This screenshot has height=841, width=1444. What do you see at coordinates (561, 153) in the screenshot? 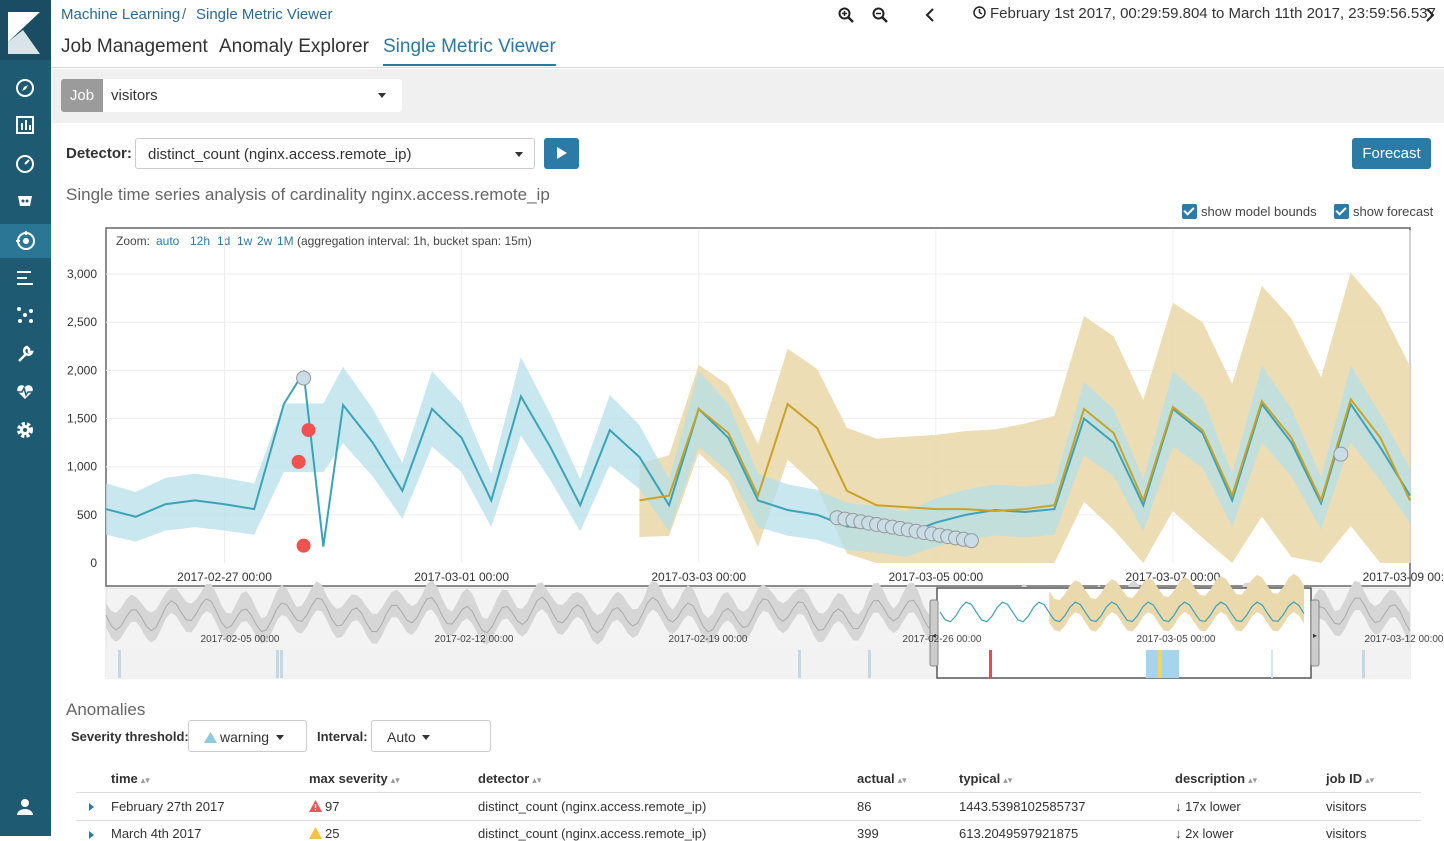
I see `refresh-play-button` at bounding box center [561, 153].